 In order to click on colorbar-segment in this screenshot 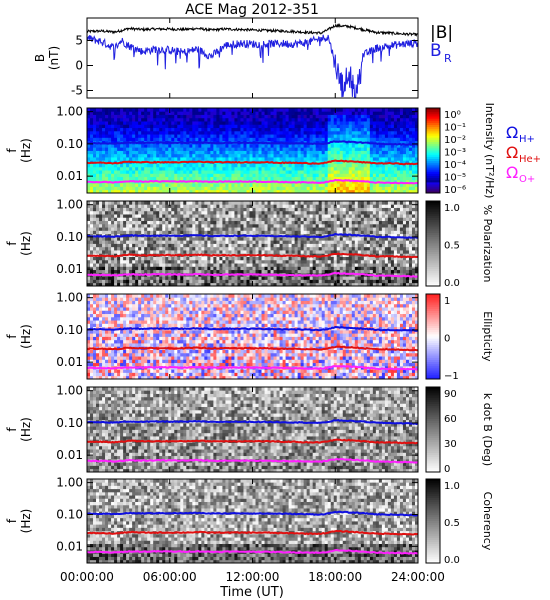, I will do `click(433, 145)`.